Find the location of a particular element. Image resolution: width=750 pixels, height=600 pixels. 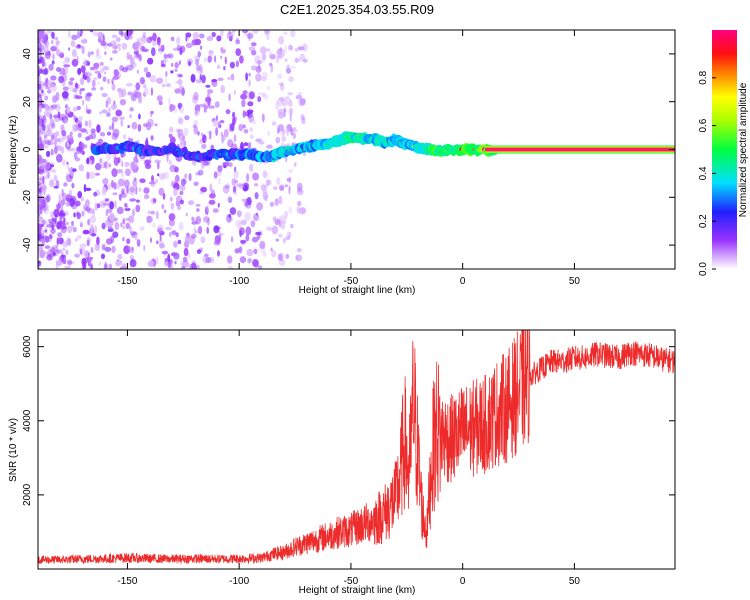

y-tick-label: 6000 is located at coordinates (27, 346).